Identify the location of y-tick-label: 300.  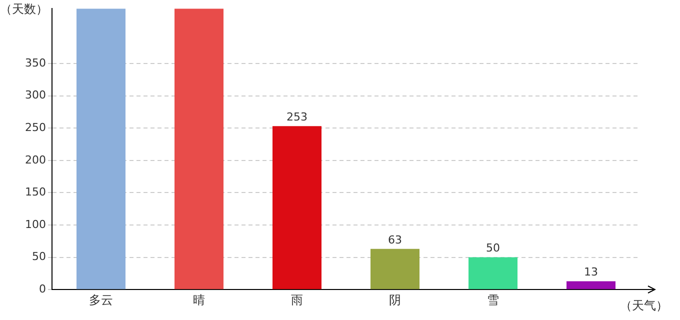
(35, 95).